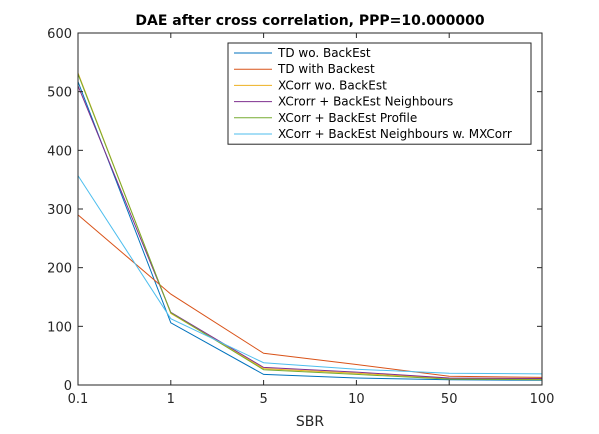 The image size is (599, 434). I want to click on legend-label: XCorr + BackEst Profile, so click(347, 118).